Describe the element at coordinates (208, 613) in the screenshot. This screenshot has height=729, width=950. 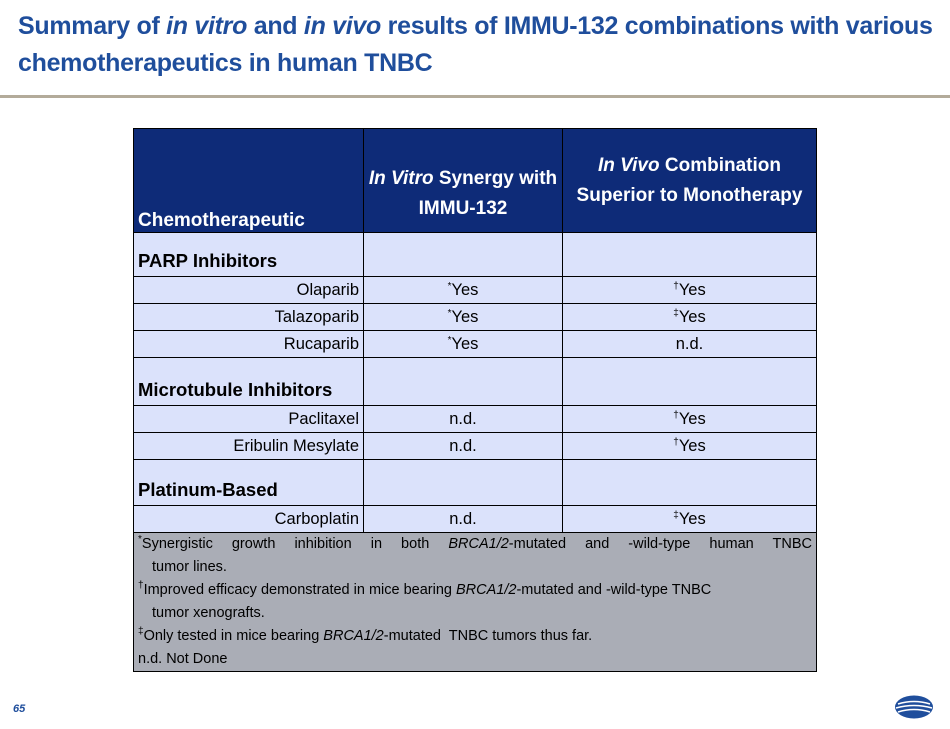
I see `footnote-2-cont: tumor xenografts.` at that location.